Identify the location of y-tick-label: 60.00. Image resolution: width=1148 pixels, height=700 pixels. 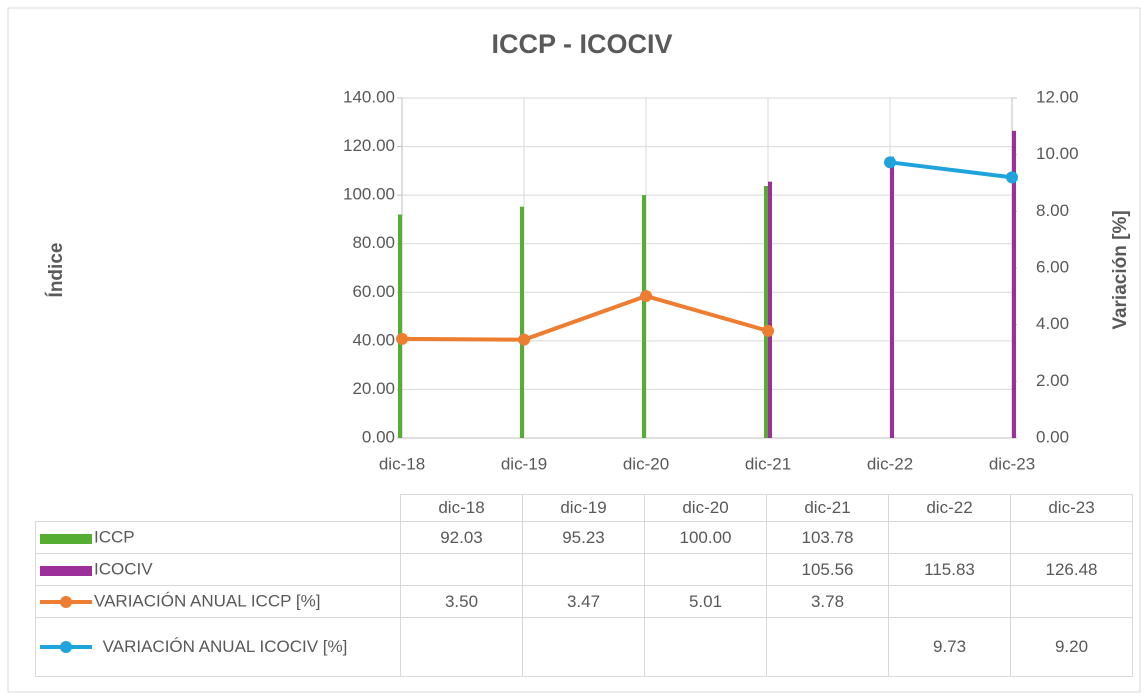
(373, 291).